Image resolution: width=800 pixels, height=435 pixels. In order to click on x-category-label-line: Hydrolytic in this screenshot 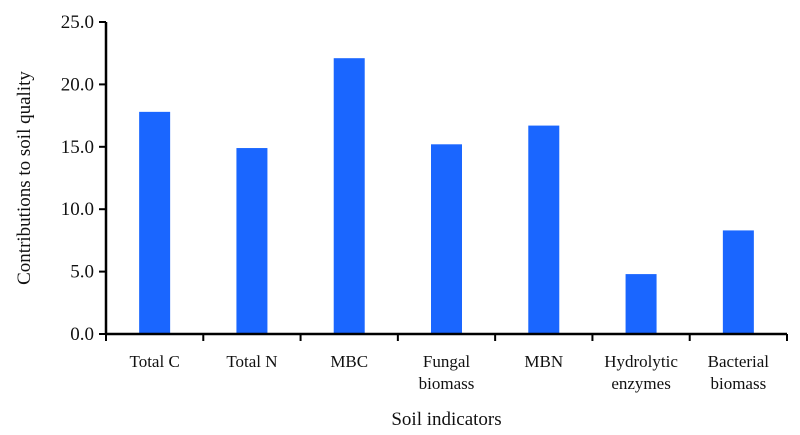, I will do `click(641, 361)`.